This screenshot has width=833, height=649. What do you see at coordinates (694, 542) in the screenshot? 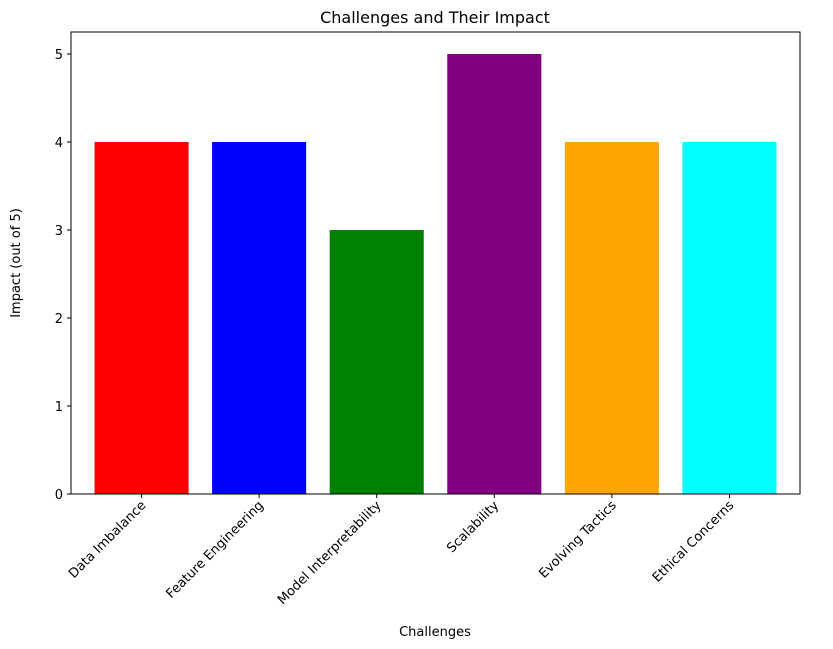
I see `x-tick-label: Ethical Concerns` at bounding box center [694, 542].